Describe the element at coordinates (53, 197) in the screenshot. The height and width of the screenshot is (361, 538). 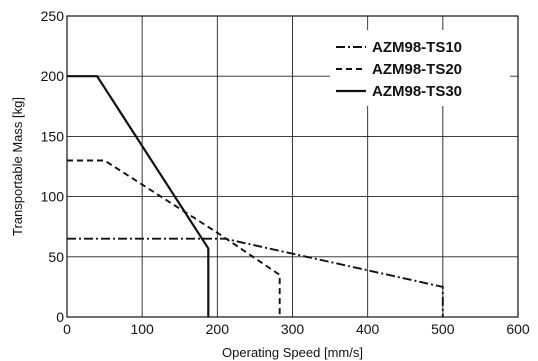
I see `y-tick-label: 100` at that location.